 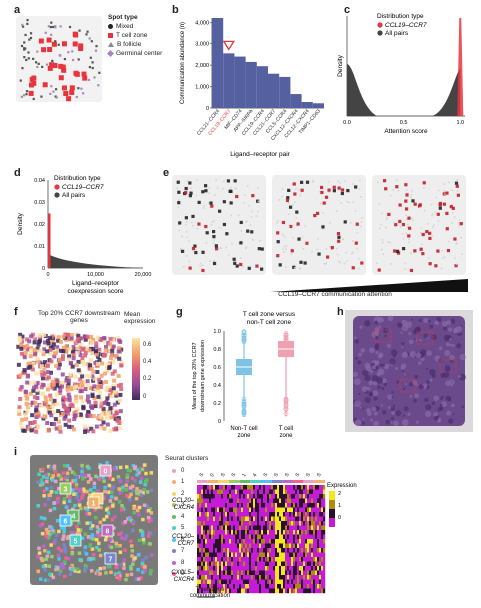 What do you see at coordinates (187, 471) in the screenshot?
I see `cluster-legend-item: 0` at bounding box center [187, 471].